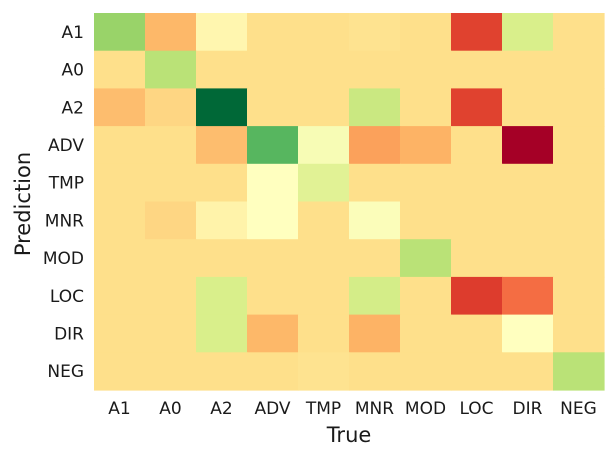 The image size is (611, 474). What do you see at coordinates (273, 220) in the screenshot?
I see `heatmap-cell-mnr-adv` at bounding box center [273, 220].